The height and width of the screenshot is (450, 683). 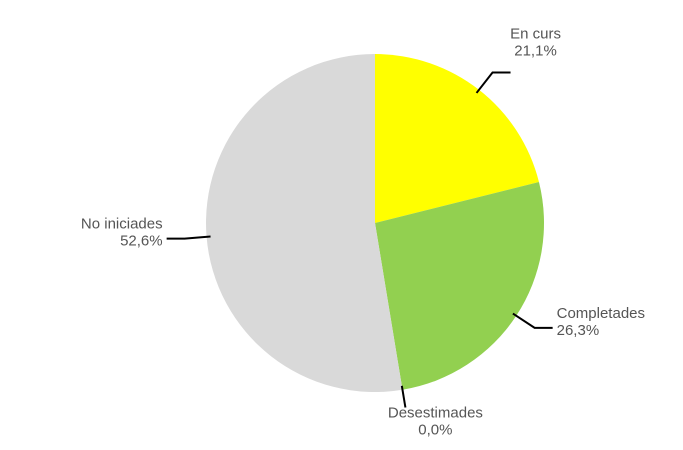 What do you see at coordinates (141, 241) in the screenshot?
I see `slice-value-label: 52,6%` at bounding box center [141, 241].